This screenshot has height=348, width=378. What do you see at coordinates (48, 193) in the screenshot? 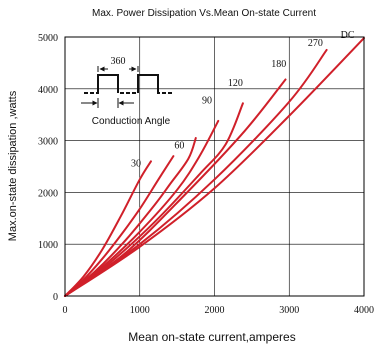
I see `y-tick-label: 2000` at bounding box center [48, 193].